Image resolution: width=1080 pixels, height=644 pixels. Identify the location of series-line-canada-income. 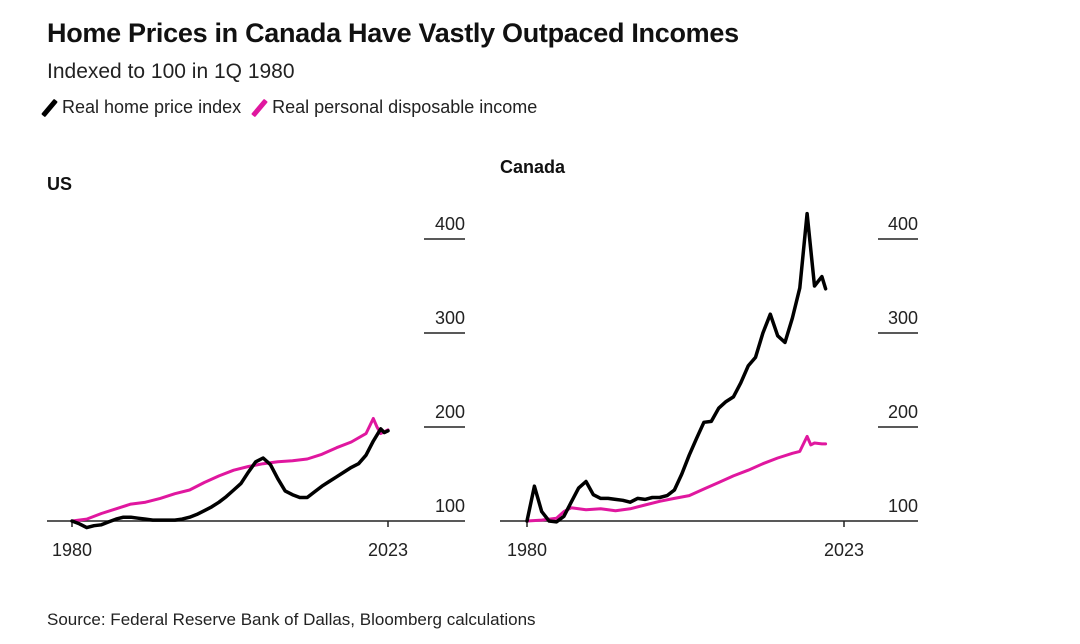
(676, 478).